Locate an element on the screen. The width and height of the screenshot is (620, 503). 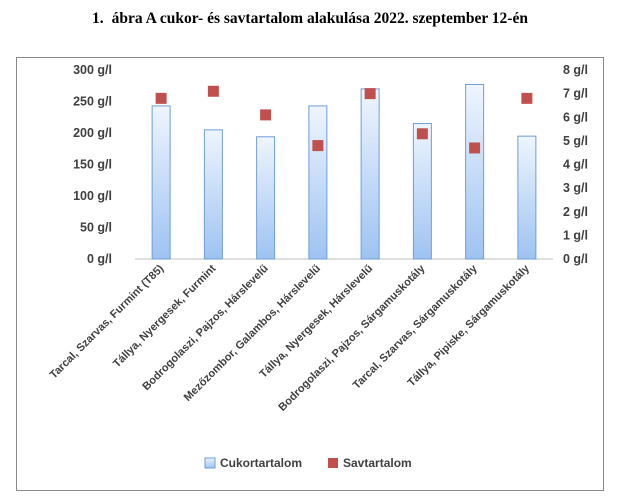
right-axis-tick-label: 8 g/l is located at coordinates (575, 70).